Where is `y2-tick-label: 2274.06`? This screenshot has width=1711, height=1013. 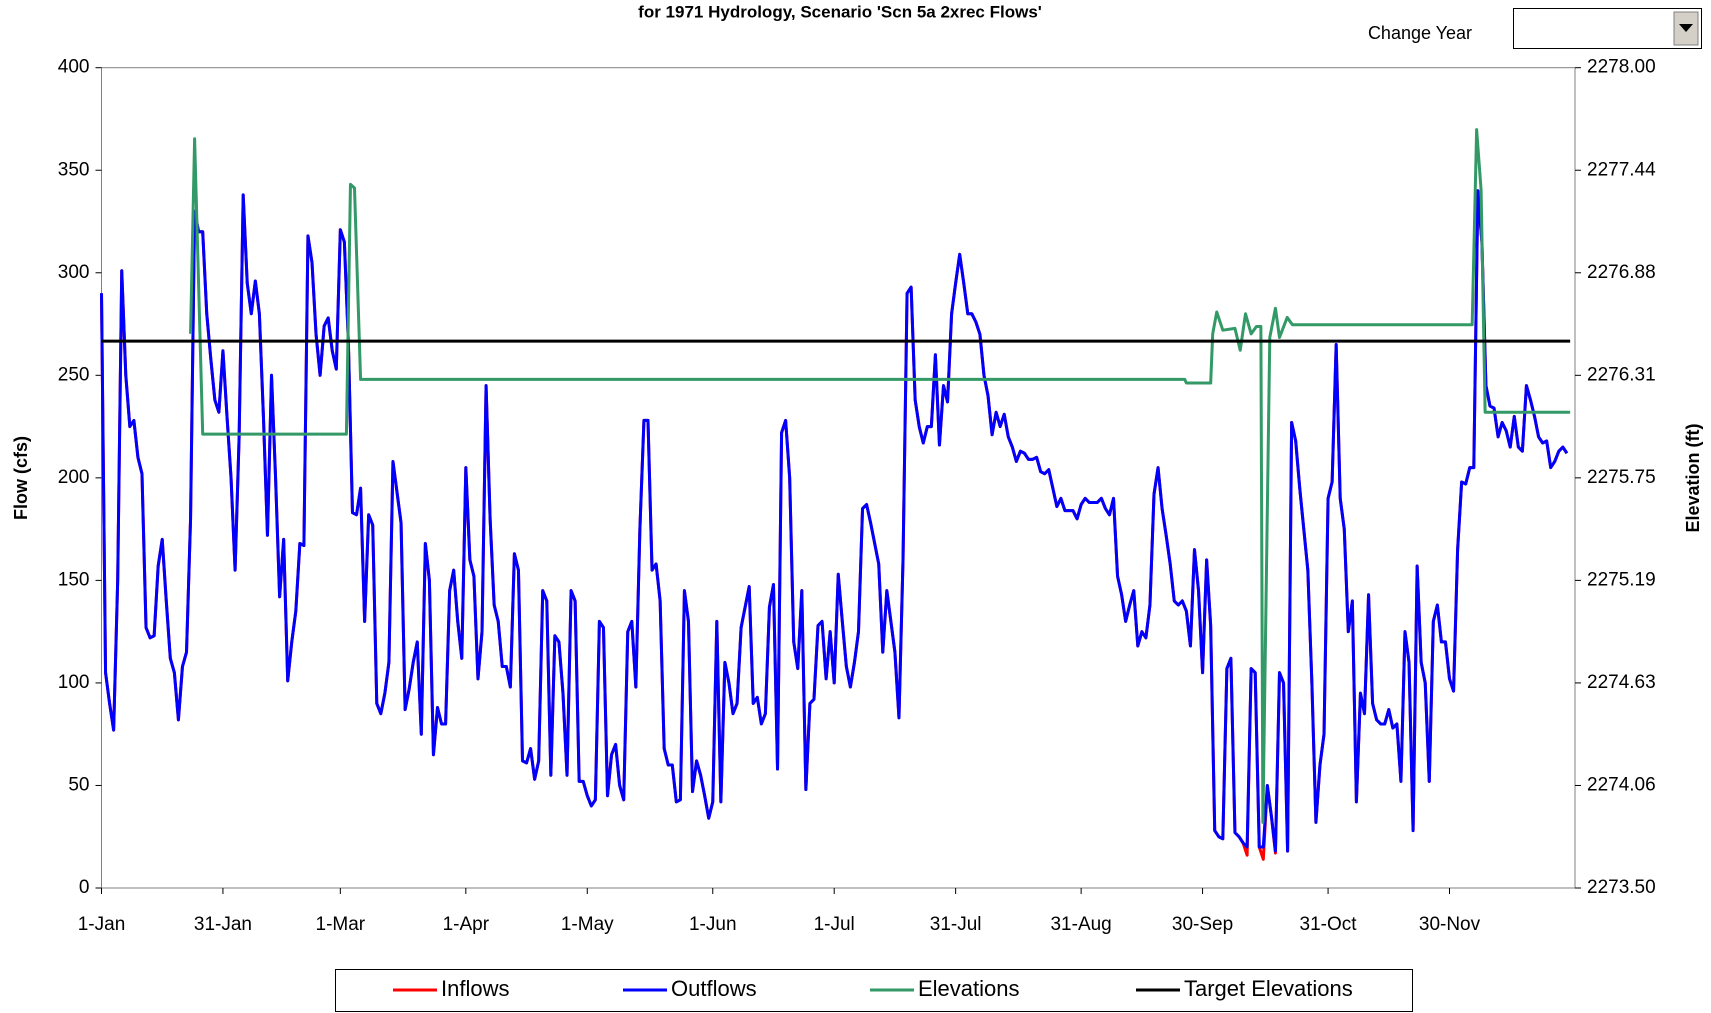 y2-tick-label: 2274.06 is located at coordinates (1621, 784).